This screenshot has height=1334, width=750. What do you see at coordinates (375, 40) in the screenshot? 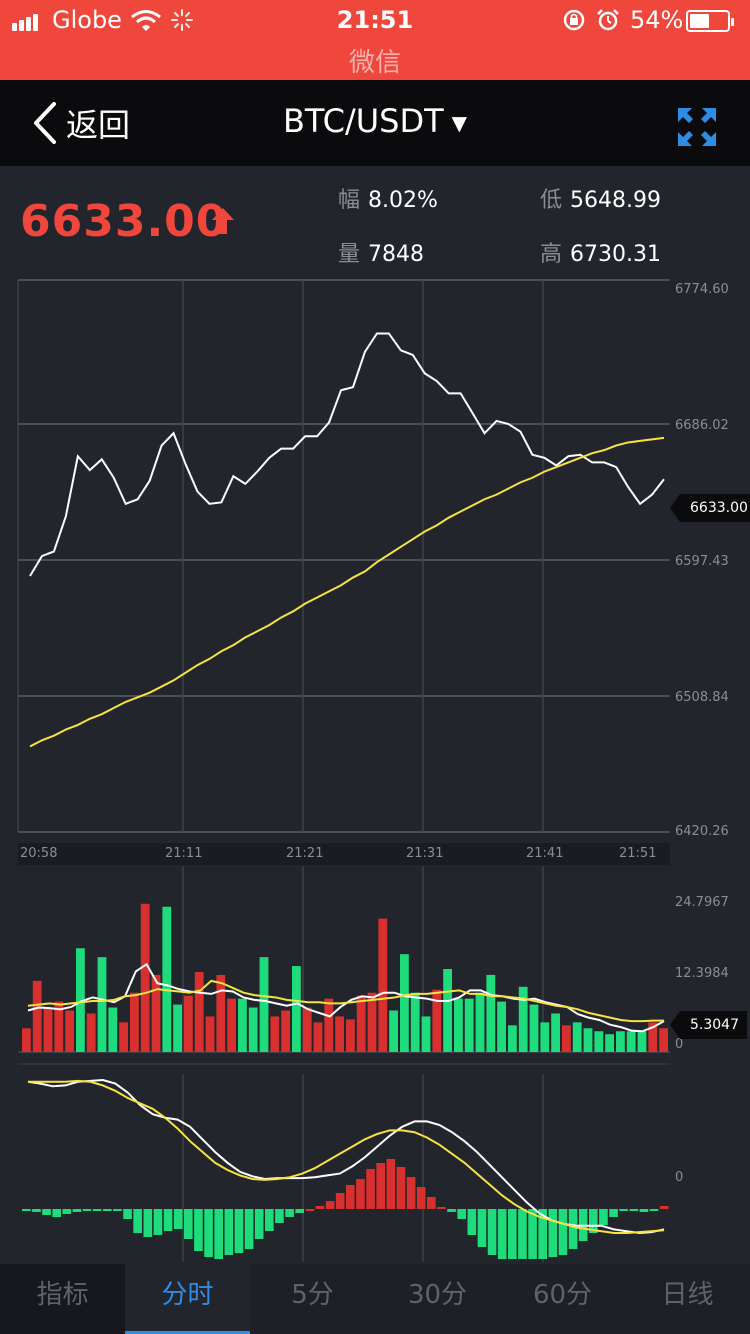
I see `status-bar: Globe 21:51 54% 微信` at bounding box center [375, 40].